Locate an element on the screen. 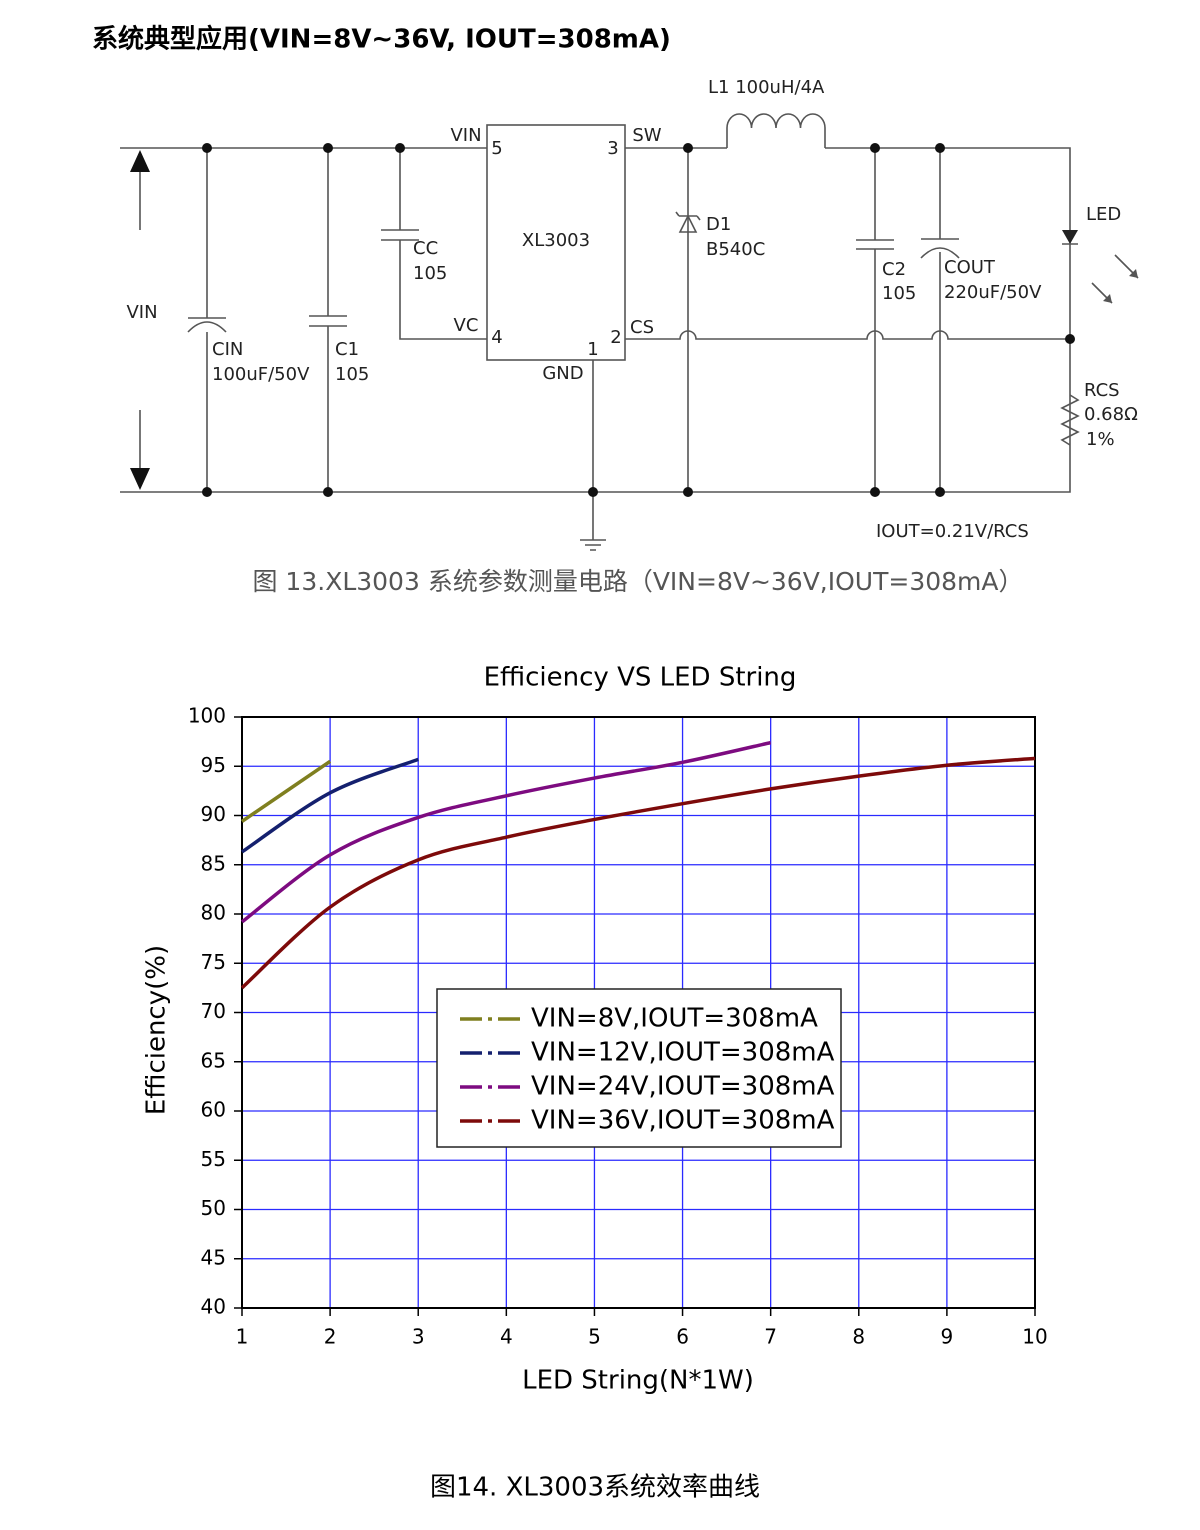  y-tick-label: 80 is located at coordinates (213, 913).